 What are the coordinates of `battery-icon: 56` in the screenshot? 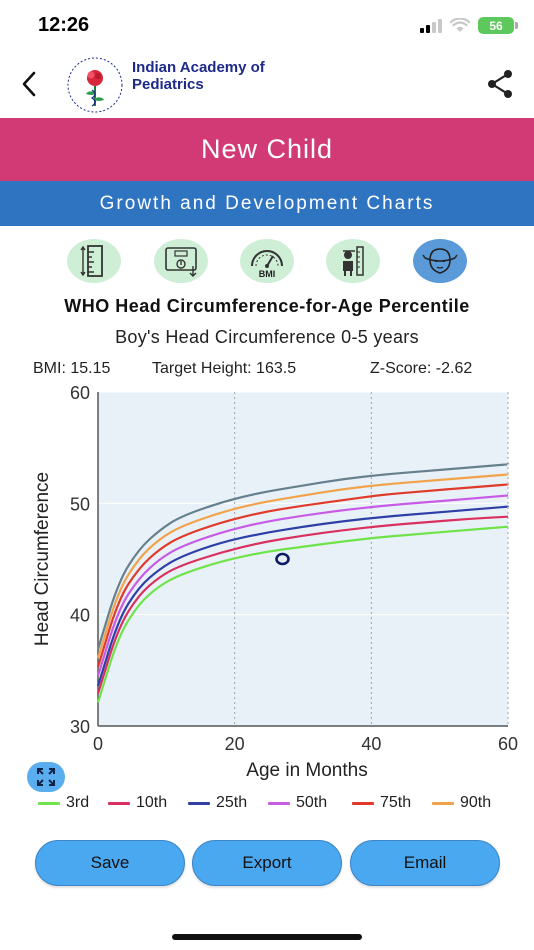 It's located at (498, 25).